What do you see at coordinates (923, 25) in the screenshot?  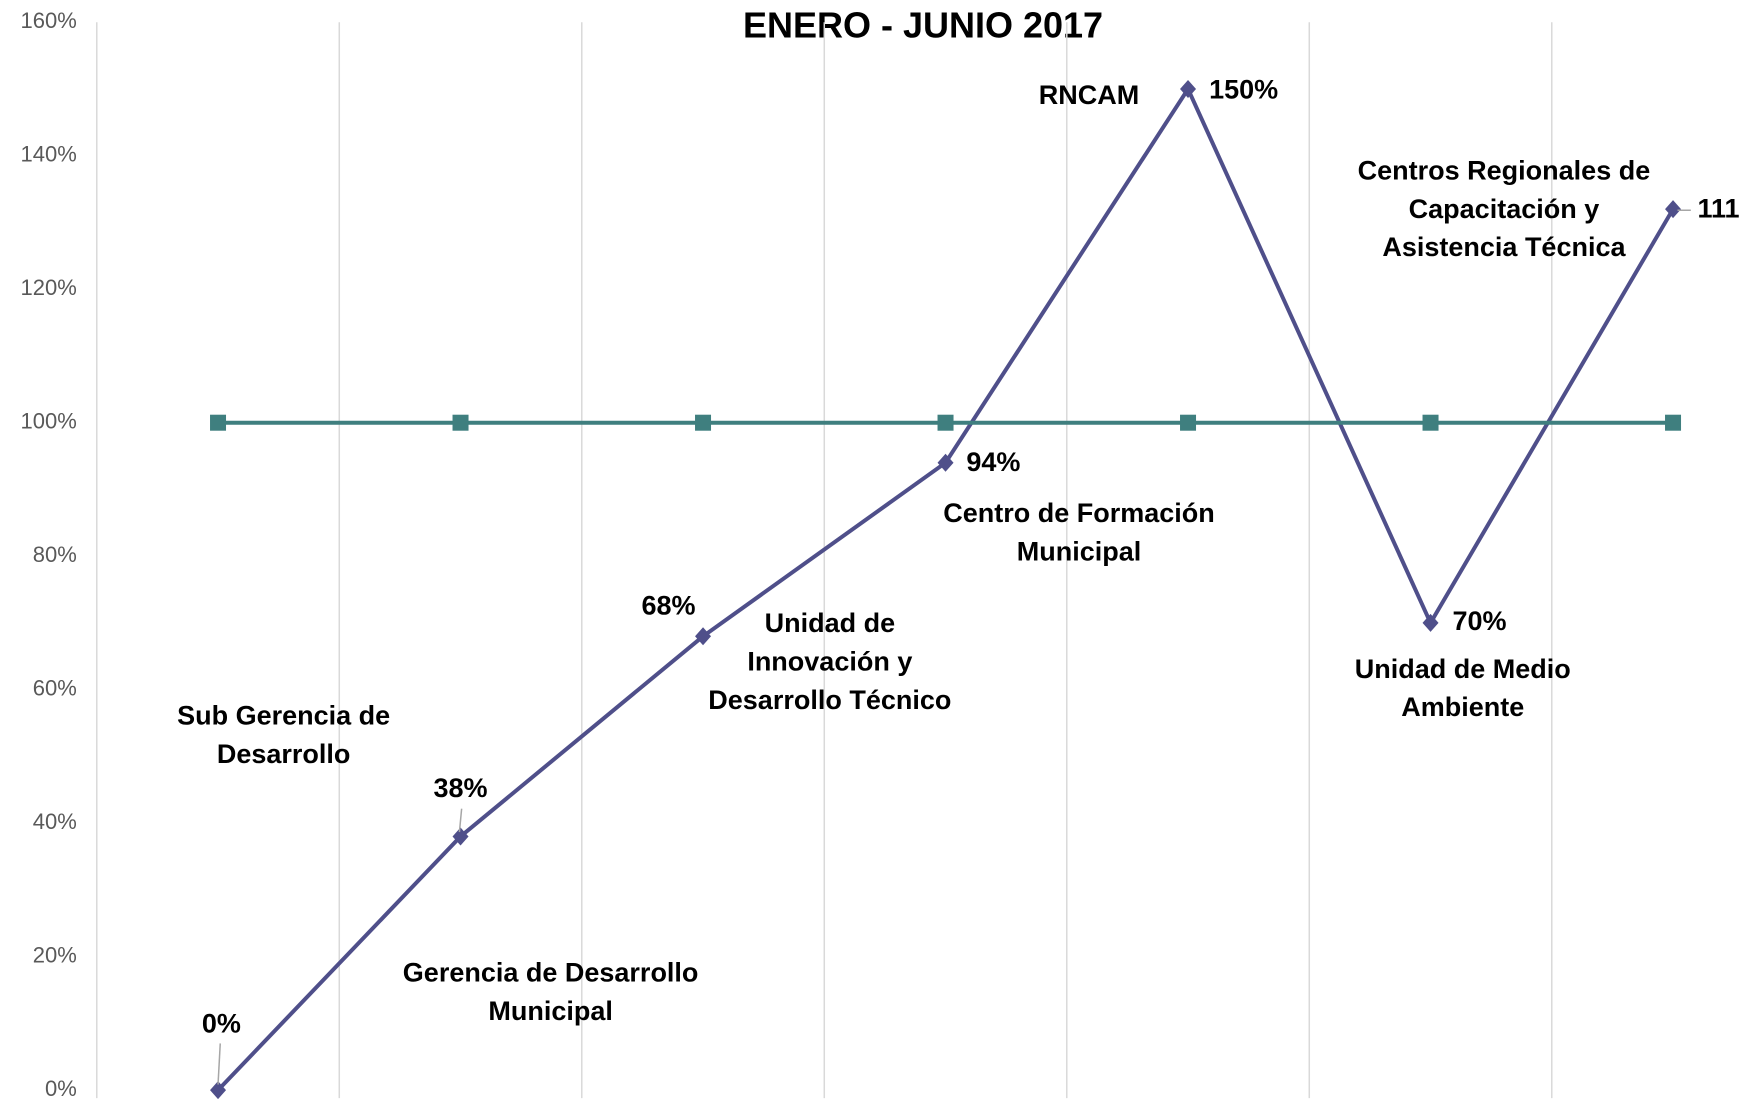 I see `chart-title: ENERO - JUNIO 2017` at bounding box center [923, 25].